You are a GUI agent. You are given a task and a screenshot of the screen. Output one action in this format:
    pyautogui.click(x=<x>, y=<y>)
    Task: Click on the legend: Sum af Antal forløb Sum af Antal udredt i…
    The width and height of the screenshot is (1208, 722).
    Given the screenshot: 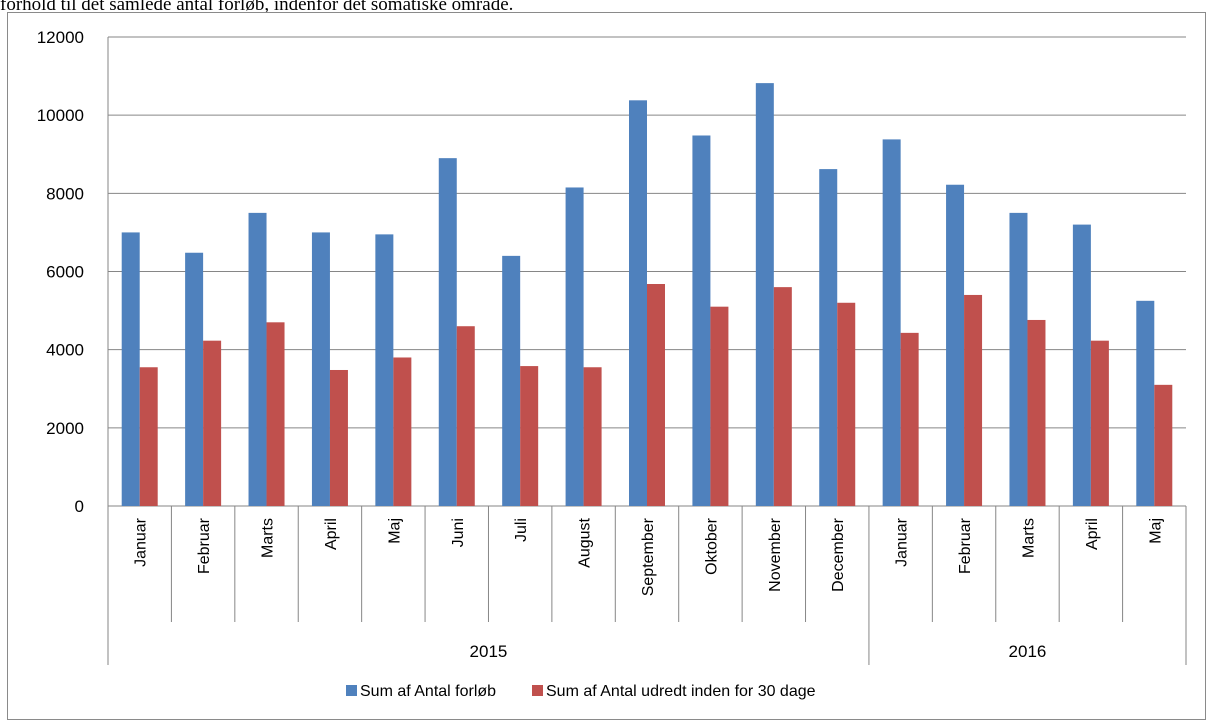 What is the action you would take?
    pyautogui.click(x=581, y=691)
    